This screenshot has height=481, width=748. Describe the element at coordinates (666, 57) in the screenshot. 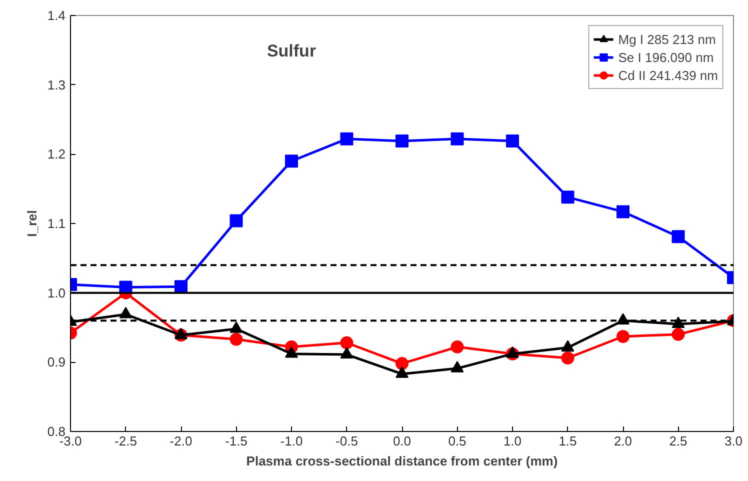

I see `legend-label: Se I 196.090 nm` at that location.